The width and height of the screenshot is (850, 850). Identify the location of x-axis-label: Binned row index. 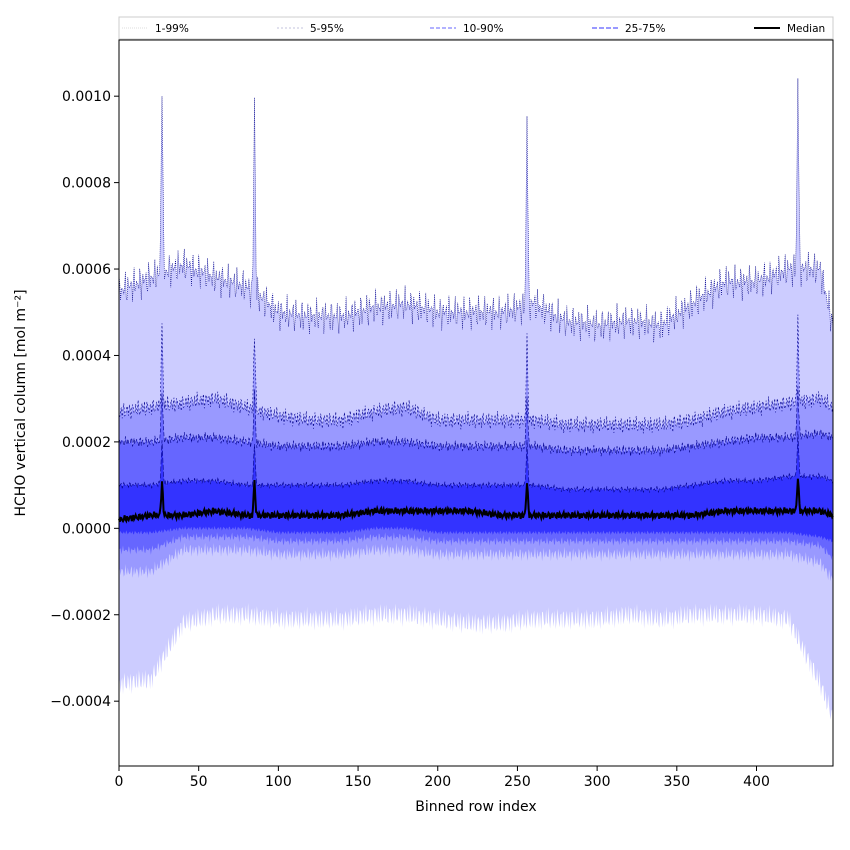
(475, 807).